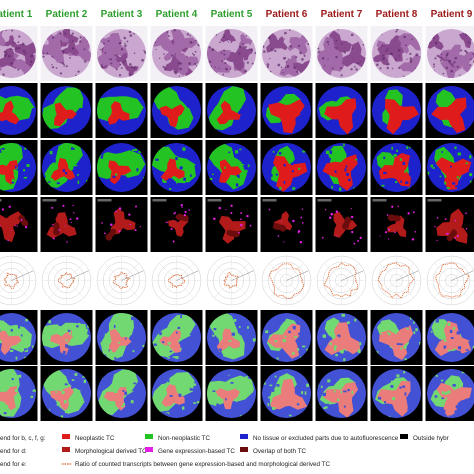  Describe the element at coordinates (341, 280) in the screenshot. I see `panel-r5-p7` at that location.